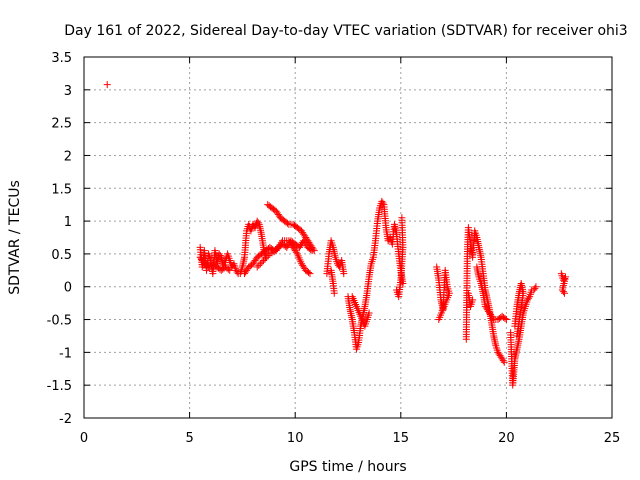 This screenshot has height=480, width=640. What do you see at coordinates (189, 438) in the screenshot?
I see `x-tick-label: 5` at bounding box center [189, 438].